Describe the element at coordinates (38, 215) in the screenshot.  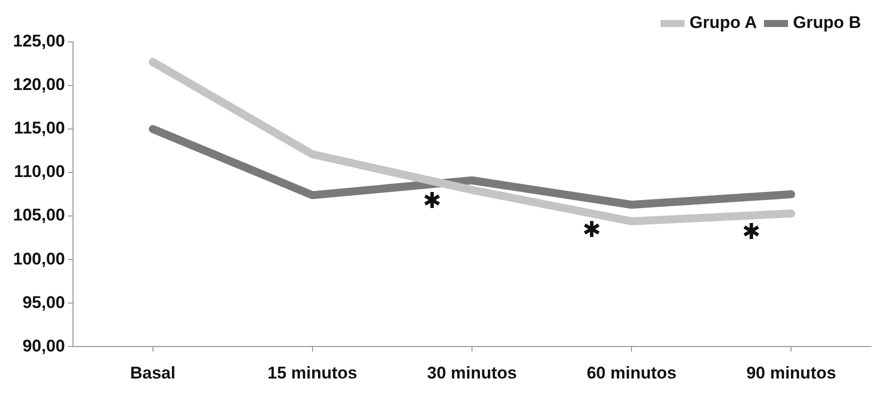
I see `y-tick-label: 105,00` at that location.